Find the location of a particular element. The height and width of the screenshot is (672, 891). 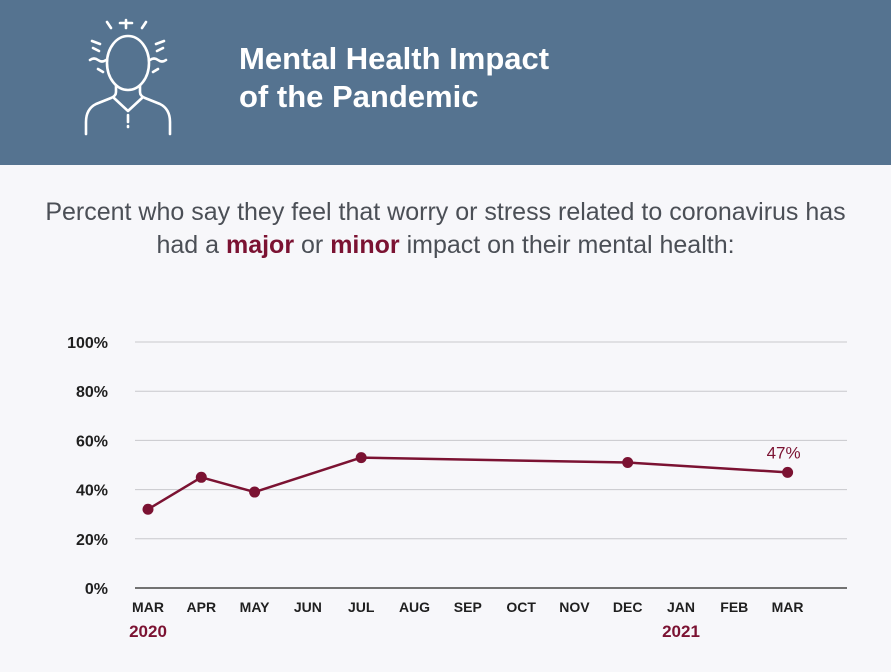

year-label: 2021 is located at coordinates (681, 631).